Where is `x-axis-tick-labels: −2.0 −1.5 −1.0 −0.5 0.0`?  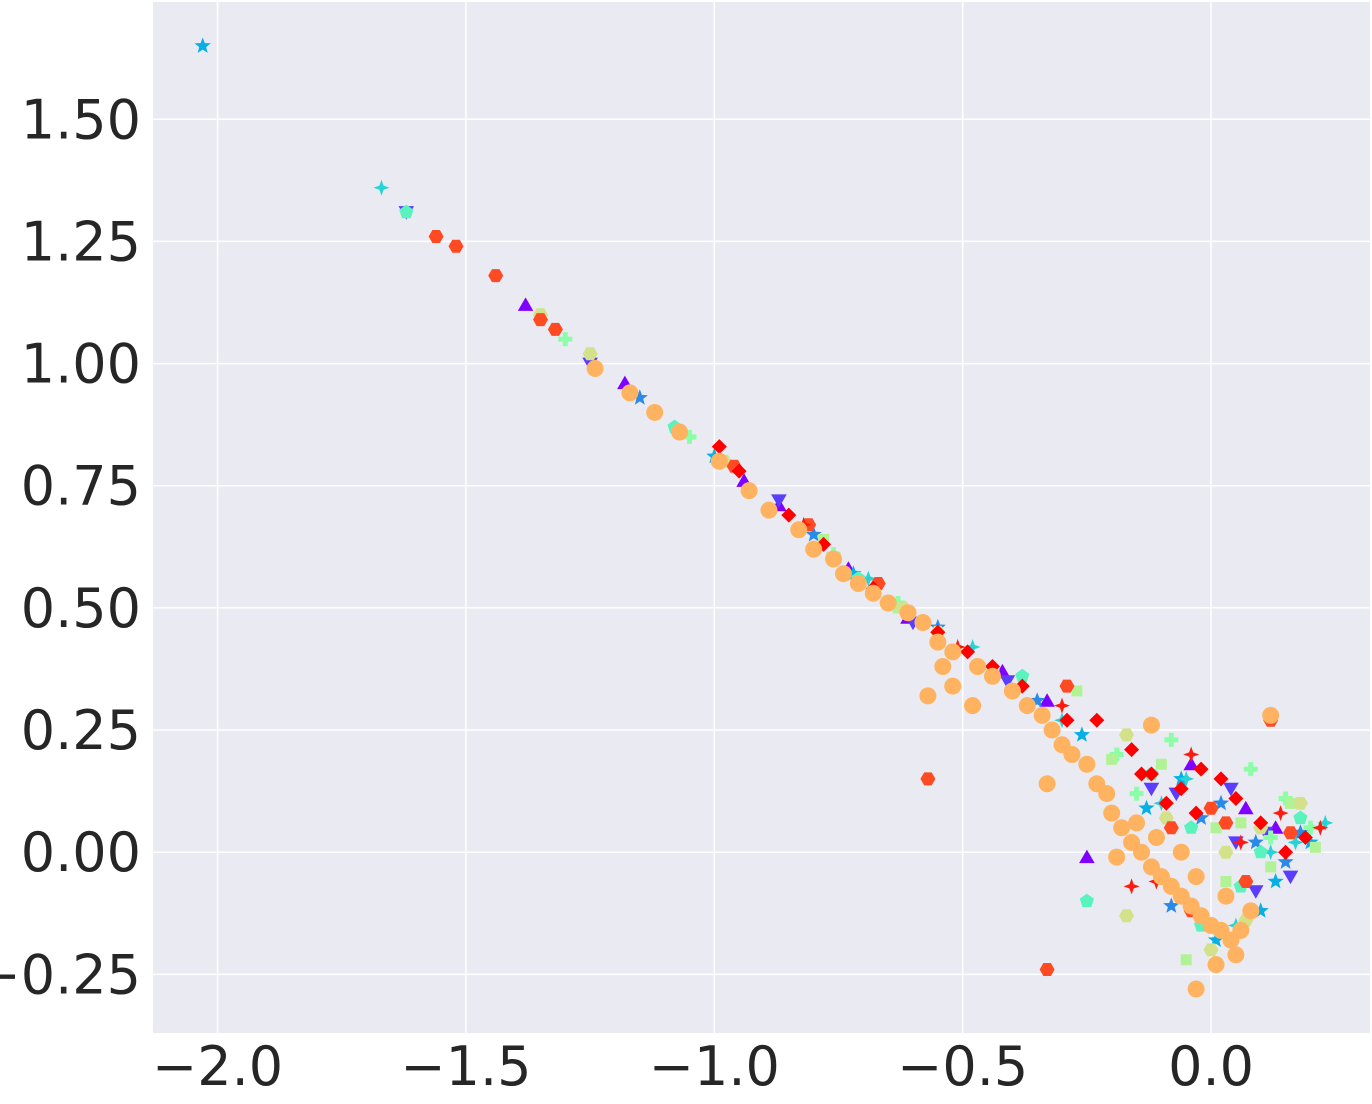
x-axis-tick-labels: −2.0 −1.5 −1.0 −0.5 0.0 is located at coordinates (703, 1066).